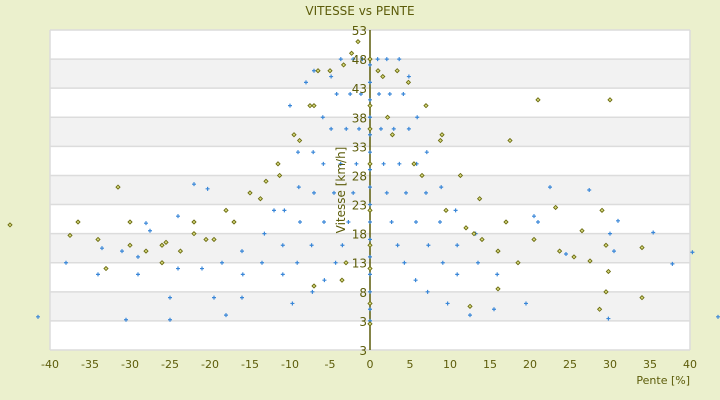 This screenshot has height=400, width=720. Describe the element at coordinates (210, 364) in the screenshot. I see `x-tick-label: -20` at that location.